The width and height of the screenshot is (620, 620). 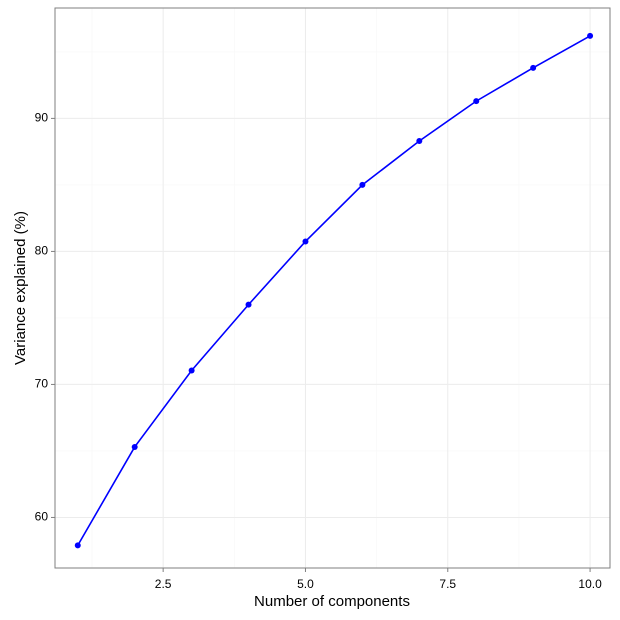 I want to click on x-tick-label: 5.0, so click(x=305, y=584).